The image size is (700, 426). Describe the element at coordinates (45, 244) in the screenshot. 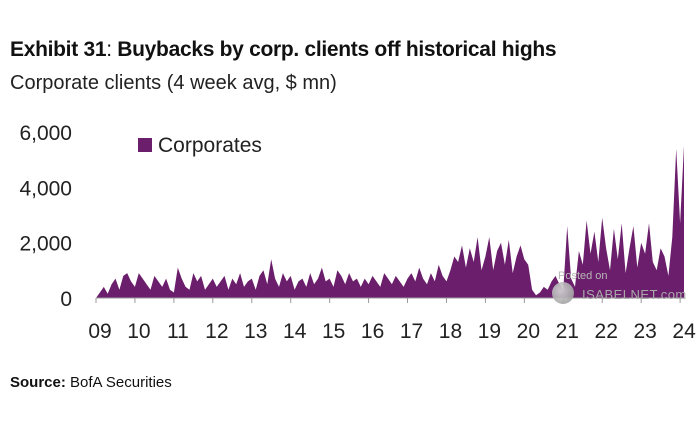

I see `y-tick-label: 2,000` at that location.